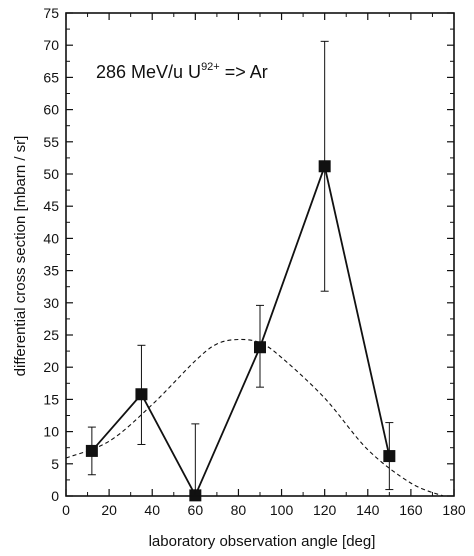  I want to click on y-tick-label: 45, so click(51, 206).